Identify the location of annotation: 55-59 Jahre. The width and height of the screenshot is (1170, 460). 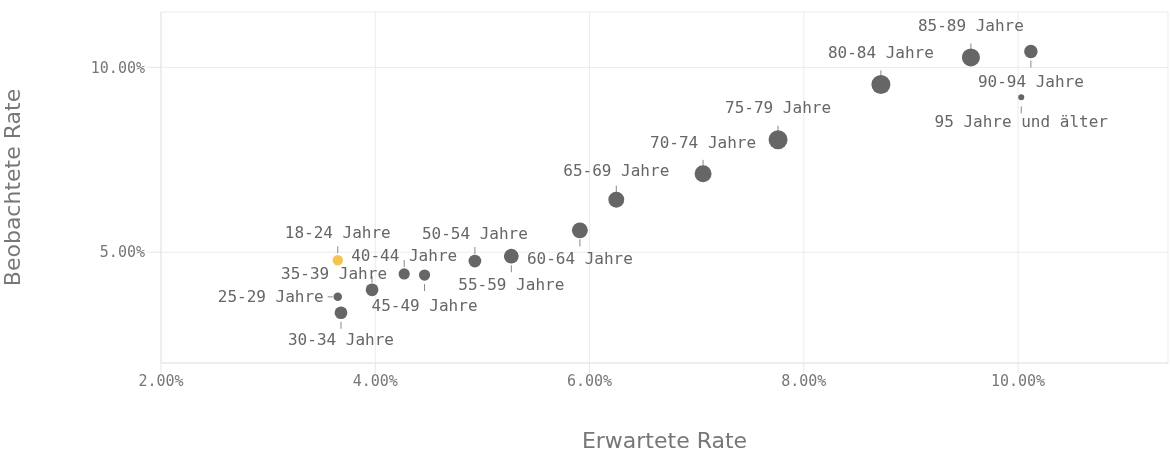
(511, 285).